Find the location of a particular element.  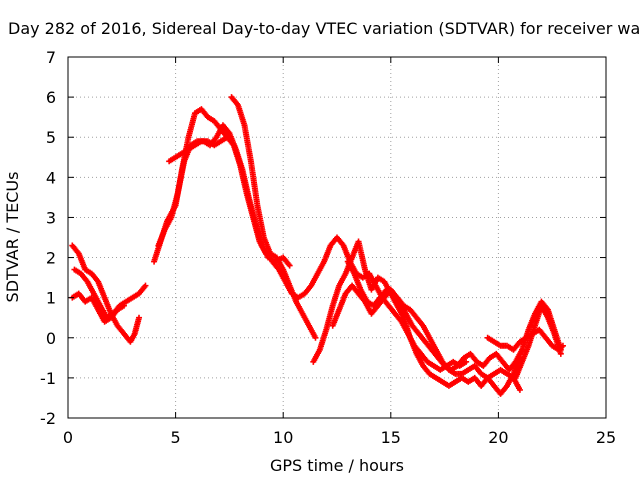

x-axis-label: GPS time / hours is located at coordinates (337, 465).